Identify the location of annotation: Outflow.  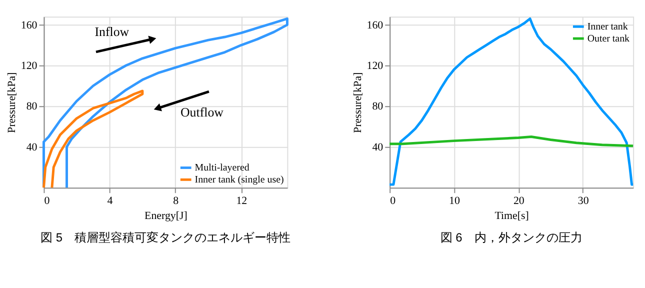
(202, 112).